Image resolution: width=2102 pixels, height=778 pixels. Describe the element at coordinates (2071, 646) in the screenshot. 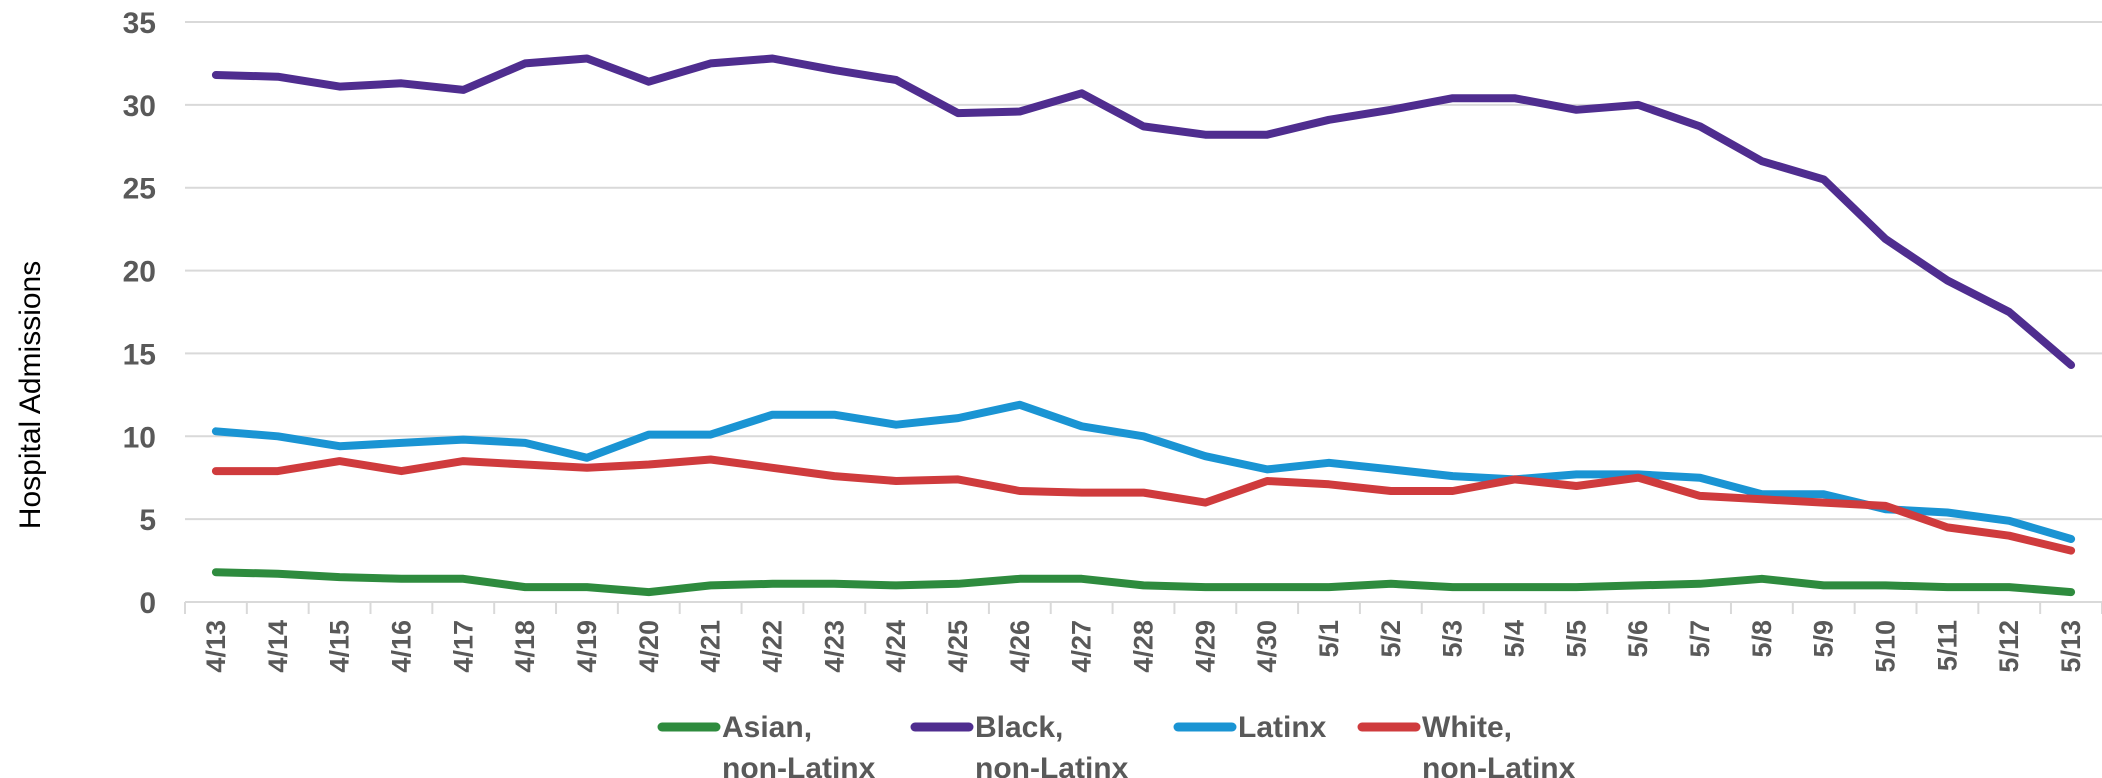

I see `x-tick-label: 5/13` at that location.